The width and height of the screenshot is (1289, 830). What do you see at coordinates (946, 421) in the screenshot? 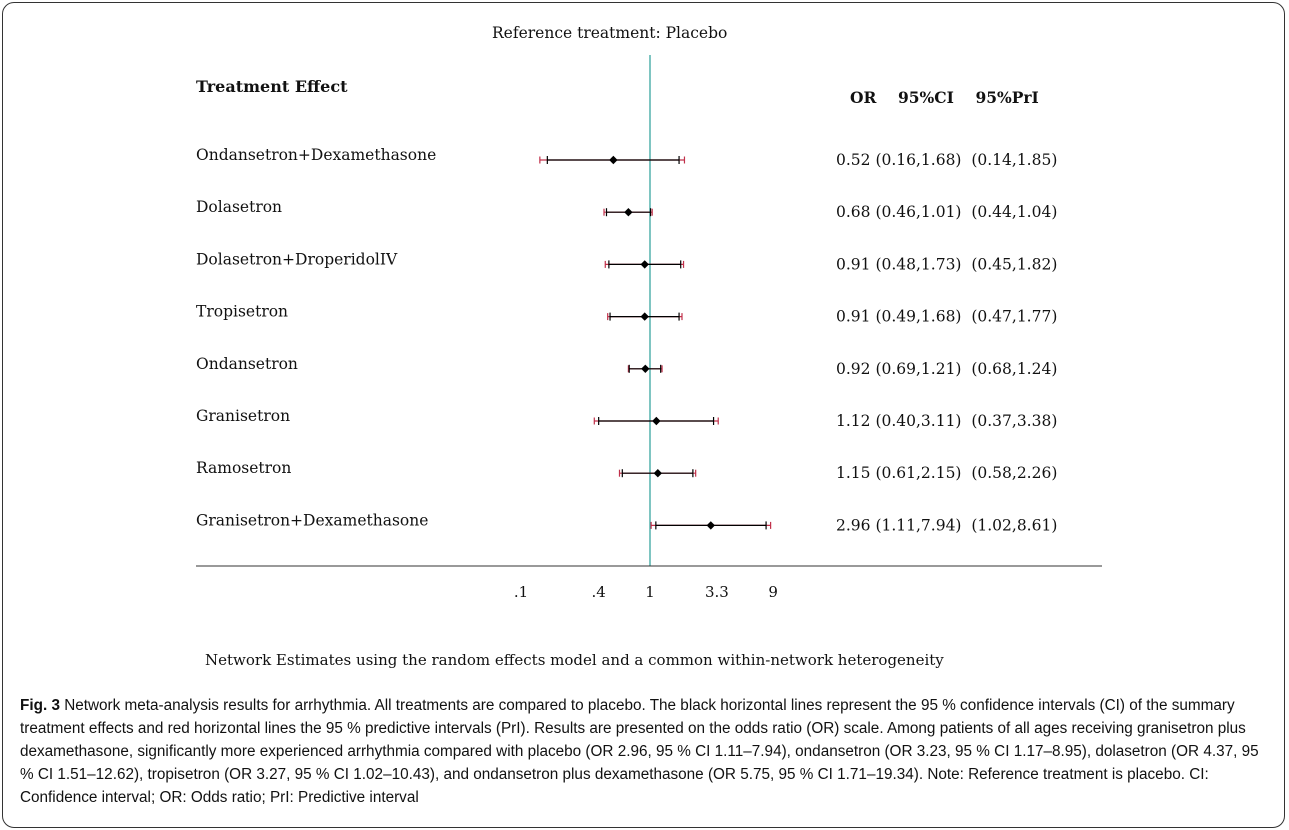
I see `estimate-label: 1.12 (0.40,3.11) (0.37,3.38)` at bounding box center [946, 421].